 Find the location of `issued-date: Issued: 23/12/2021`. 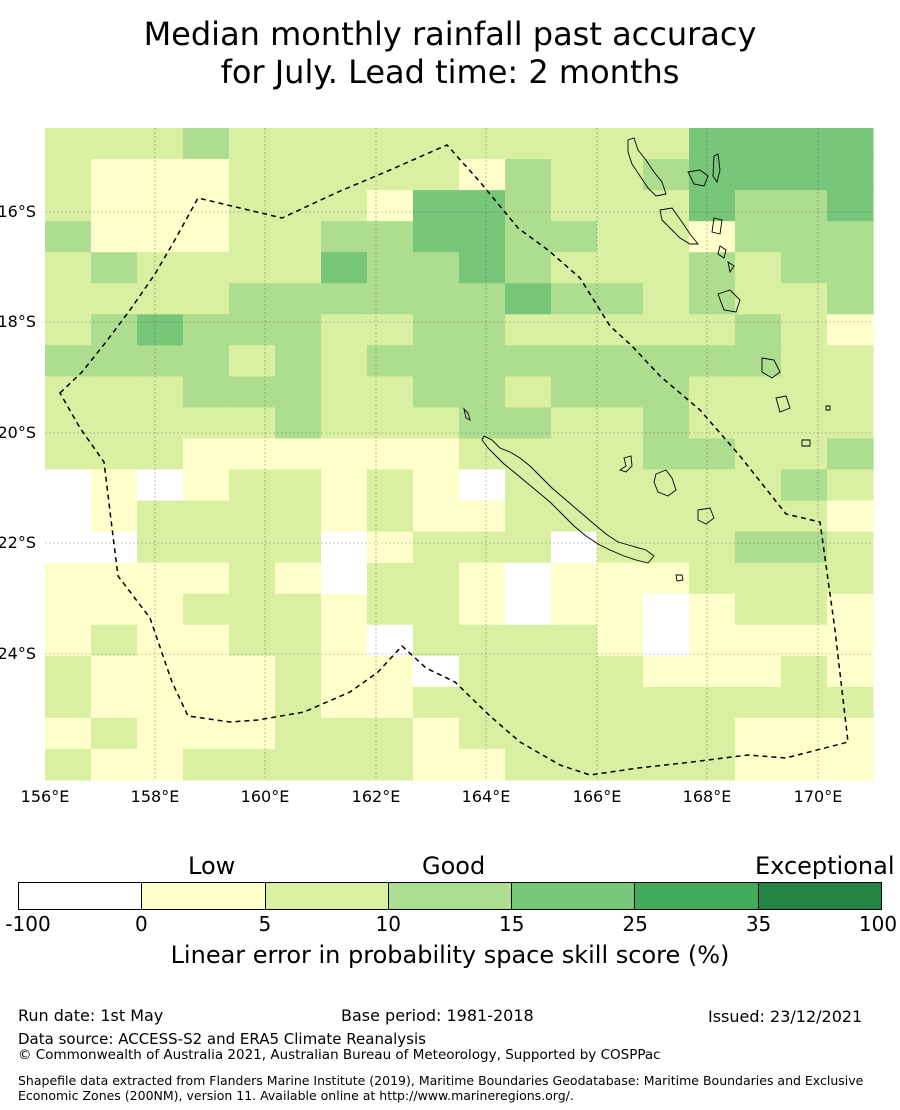

issued-date: Issued: 23/12/2021 is located at coordinates (785, 1016).